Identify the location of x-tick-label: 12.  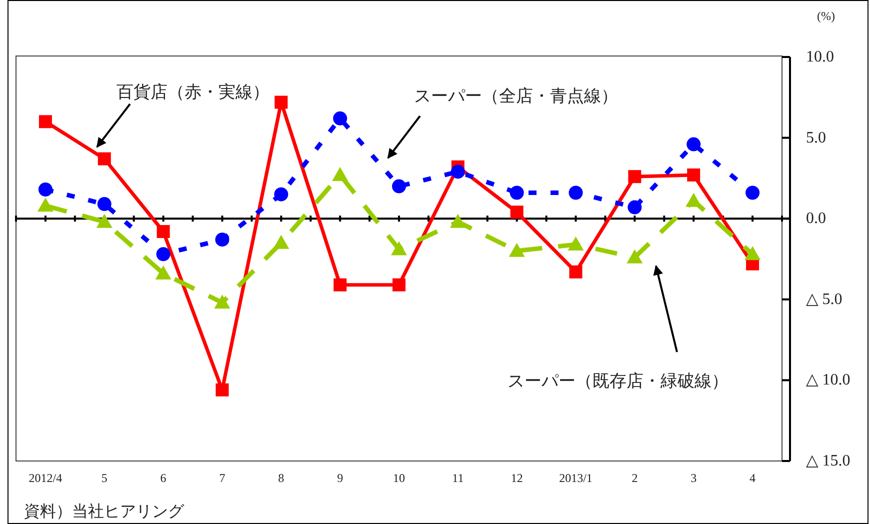
(516, 478).